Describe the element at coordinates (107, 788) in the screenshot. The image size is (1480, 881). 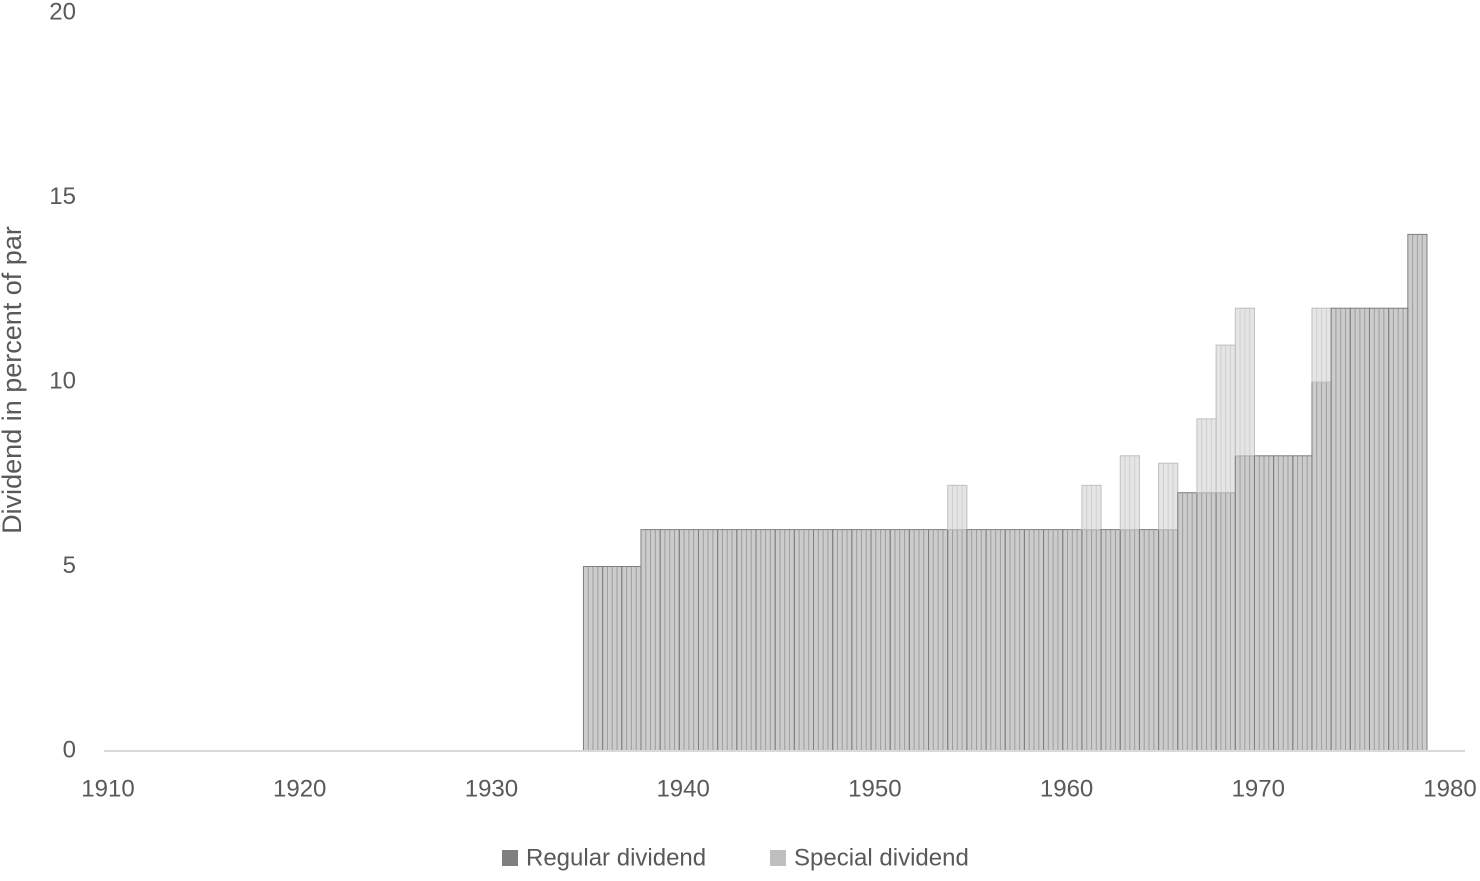
I see `x-tick-label: 1910` at that location.